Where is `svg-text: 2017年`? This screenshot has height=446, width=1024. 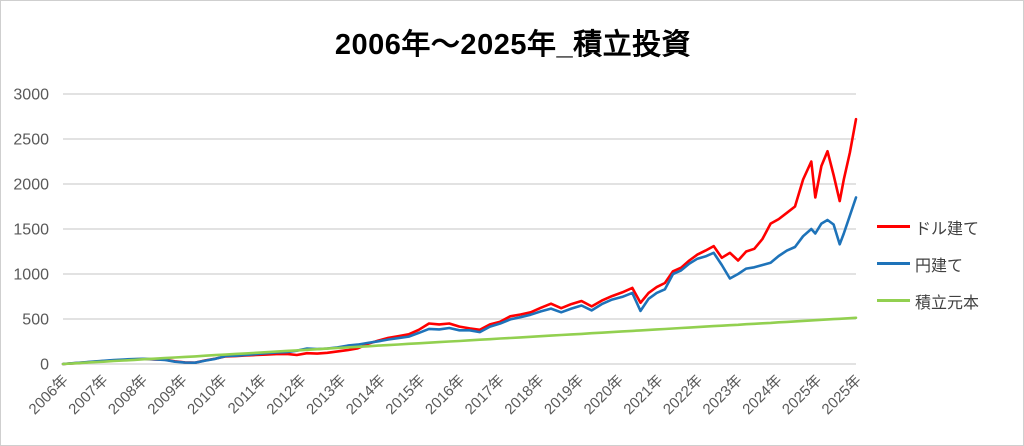
svg-text: 2017年 is located at coordinates (485, 395).